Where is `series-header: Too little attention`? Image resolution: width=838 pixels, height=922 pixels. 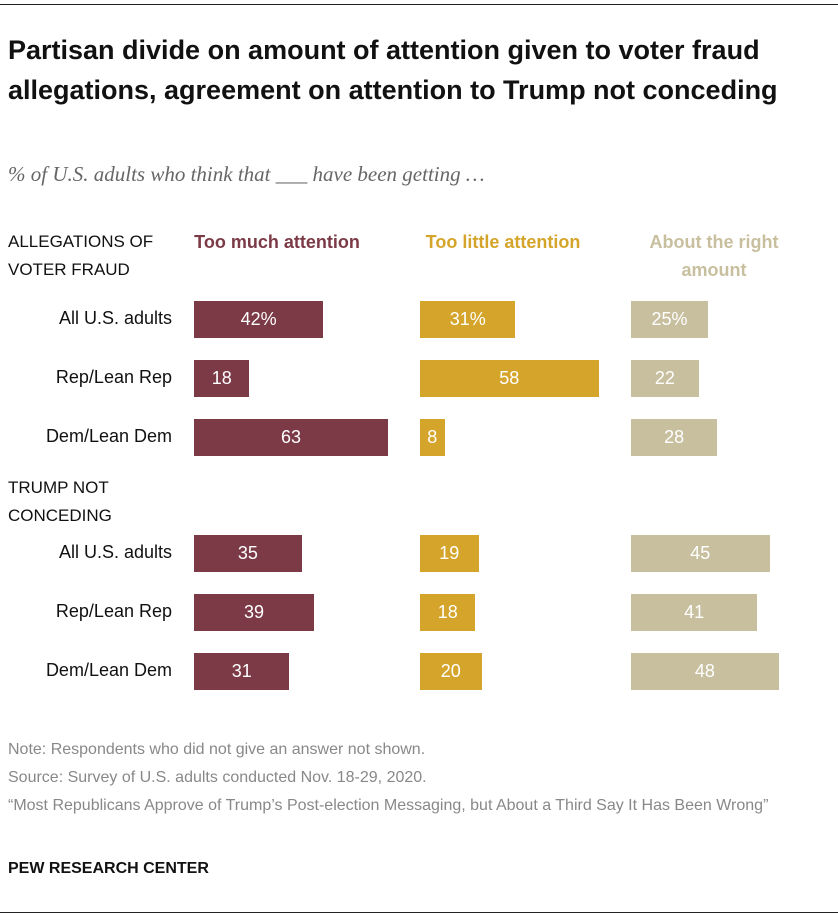 series-header: Too little attention is located at coordinates (503, 242).